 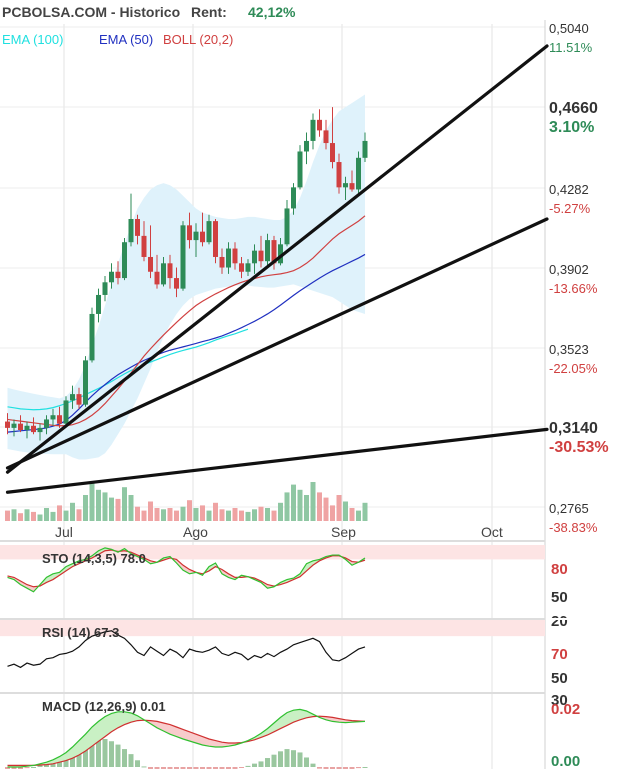 I want to click on percent-tick-label: -38.83%, so click(x=573, y=527).